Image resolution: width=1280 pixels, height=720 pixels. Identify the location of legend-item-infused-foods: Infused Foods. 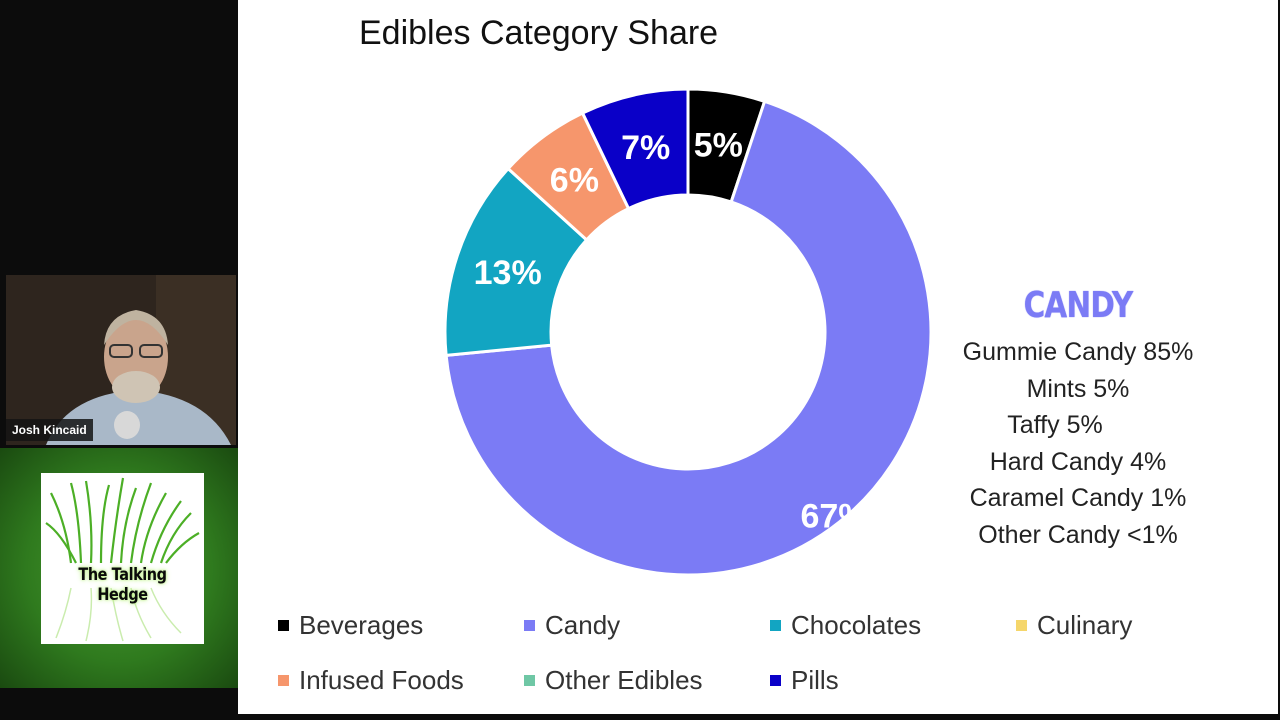
(371, 680).